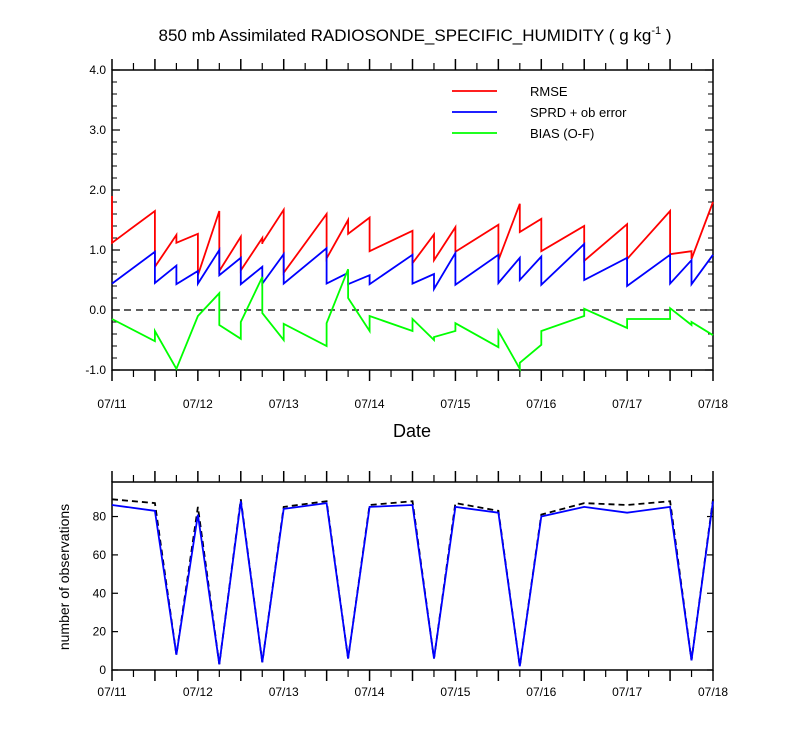 This screenshot has height=750, width=800. Describe the element at coordinates (541, 692) in the screenshot. I see `bottom-x-tick-label: 07/16` at that location.